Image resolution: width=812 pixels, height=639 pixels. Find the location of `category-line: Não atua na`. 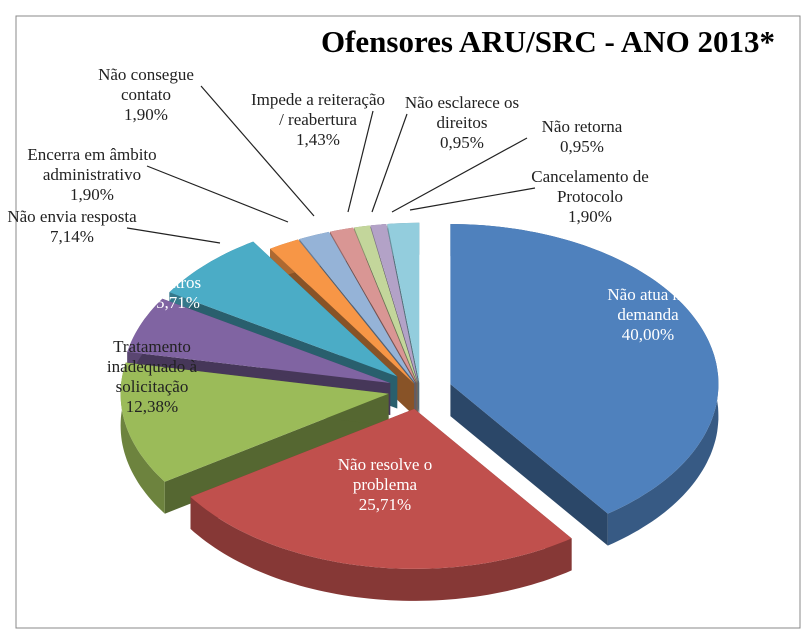

category-line: Não atua na is located at coordinates (648, 294).